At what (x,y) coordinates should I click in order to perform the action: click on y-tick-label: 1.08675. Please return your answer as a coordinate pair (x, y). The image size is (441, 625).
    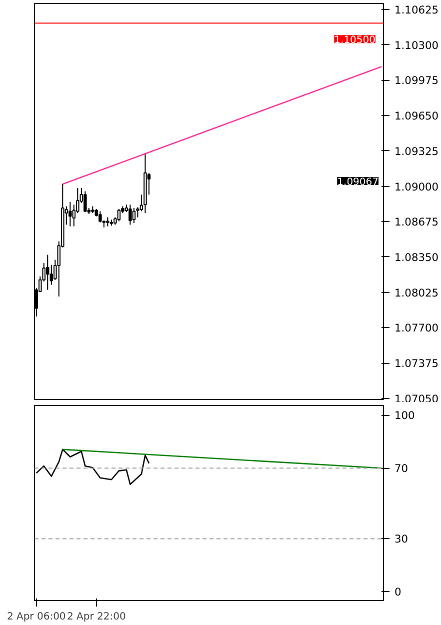
    Looking at the image, I should click on (416, 222).